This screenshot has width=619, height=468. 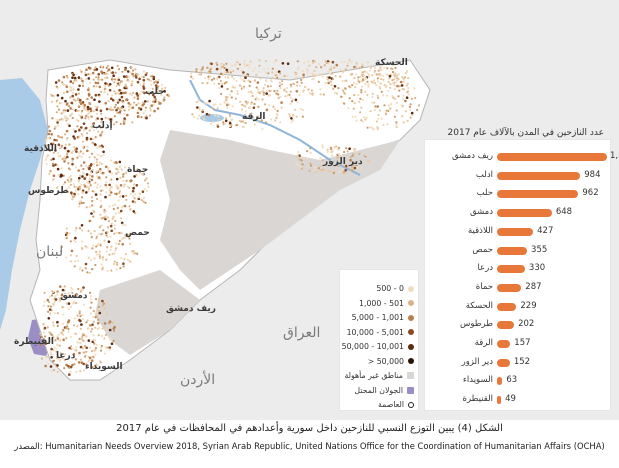 I want to click on bar-row: حماة 287, so click(x=517, y=288).